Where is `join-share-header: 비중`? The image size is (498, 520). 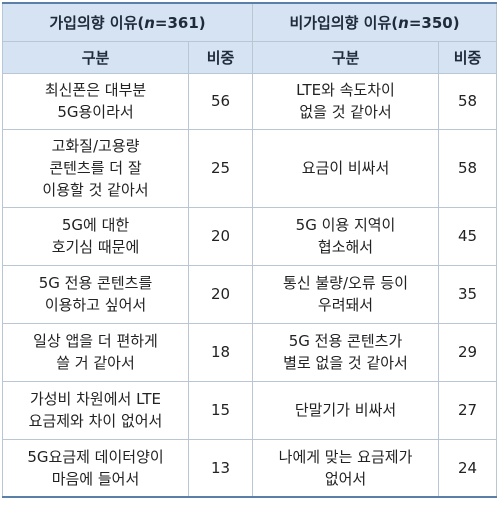
join-share-header: 비중 is located at coordinates (220, 57).